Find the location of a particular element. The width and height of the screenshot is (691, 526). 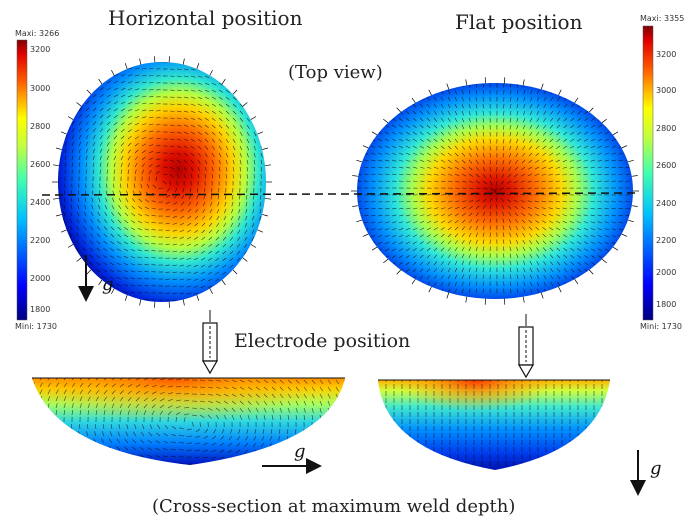

left-colorbar-tick: 2000 is located at coordinates (40, 278).